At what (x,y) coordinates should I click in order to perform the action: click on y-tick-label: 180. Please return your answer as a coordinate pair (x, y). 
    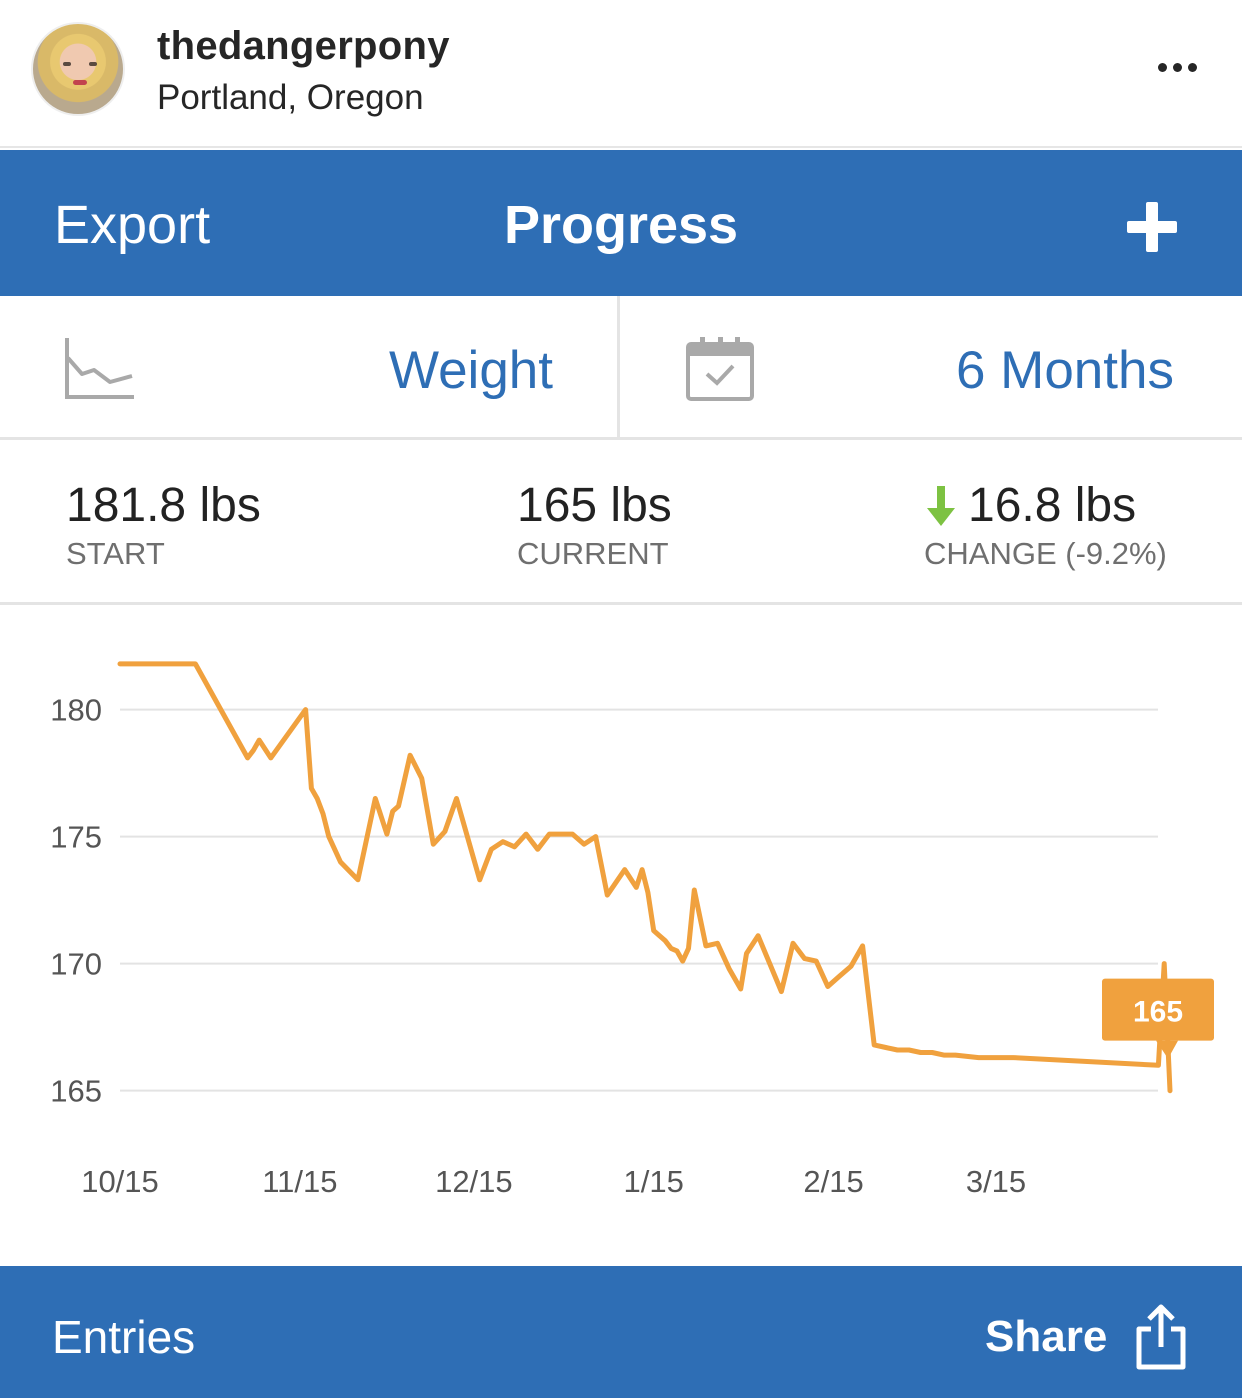
    Looking at the image, I should click on (76, 710).